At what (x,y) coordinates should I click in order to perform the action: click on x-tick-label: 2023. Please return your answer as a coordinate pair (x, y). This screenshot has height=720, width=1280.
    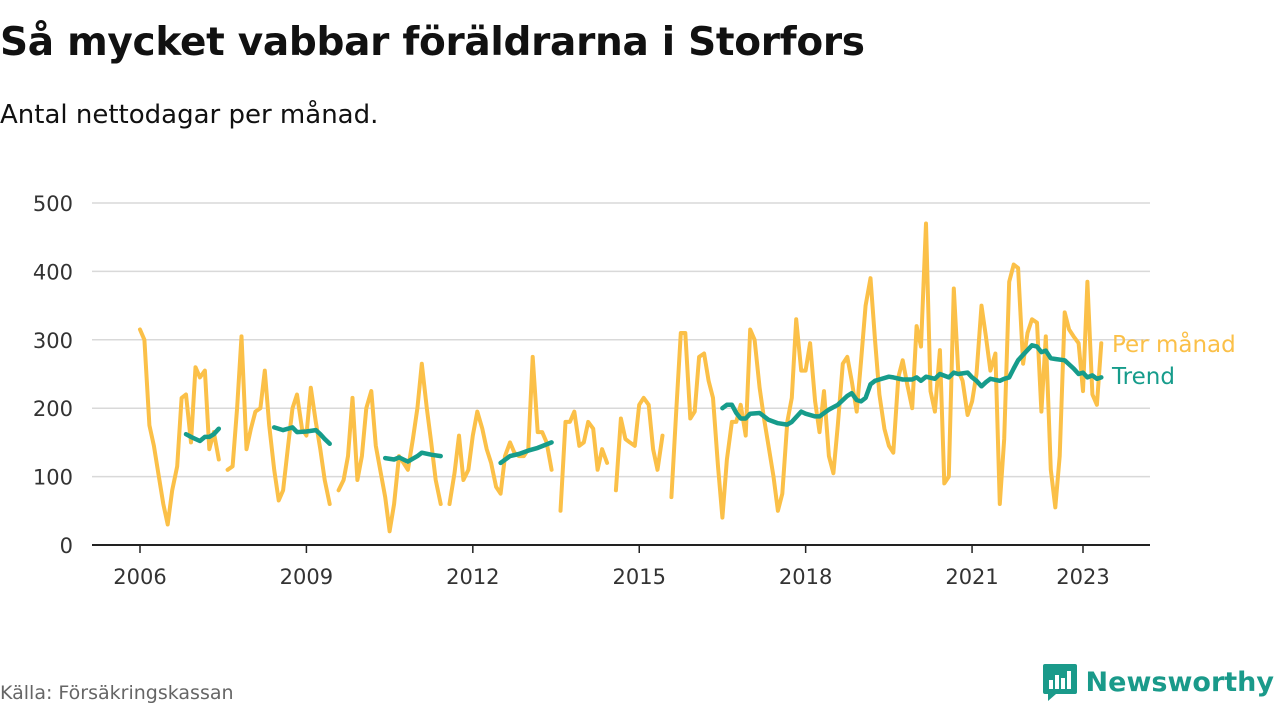
    Looking at the image, I should click on (1082, 577).